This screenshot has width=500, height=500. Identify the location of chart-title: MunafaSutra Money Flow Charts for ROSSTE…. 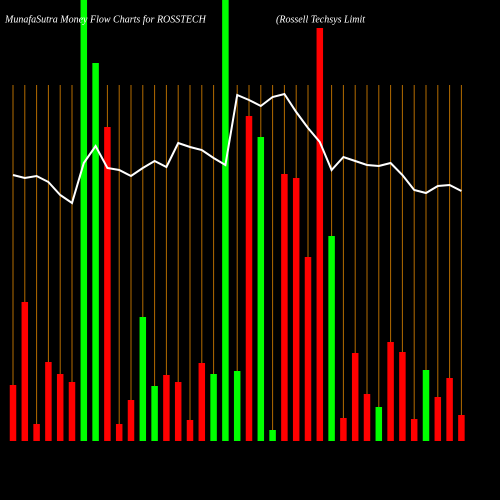
(105, 19).